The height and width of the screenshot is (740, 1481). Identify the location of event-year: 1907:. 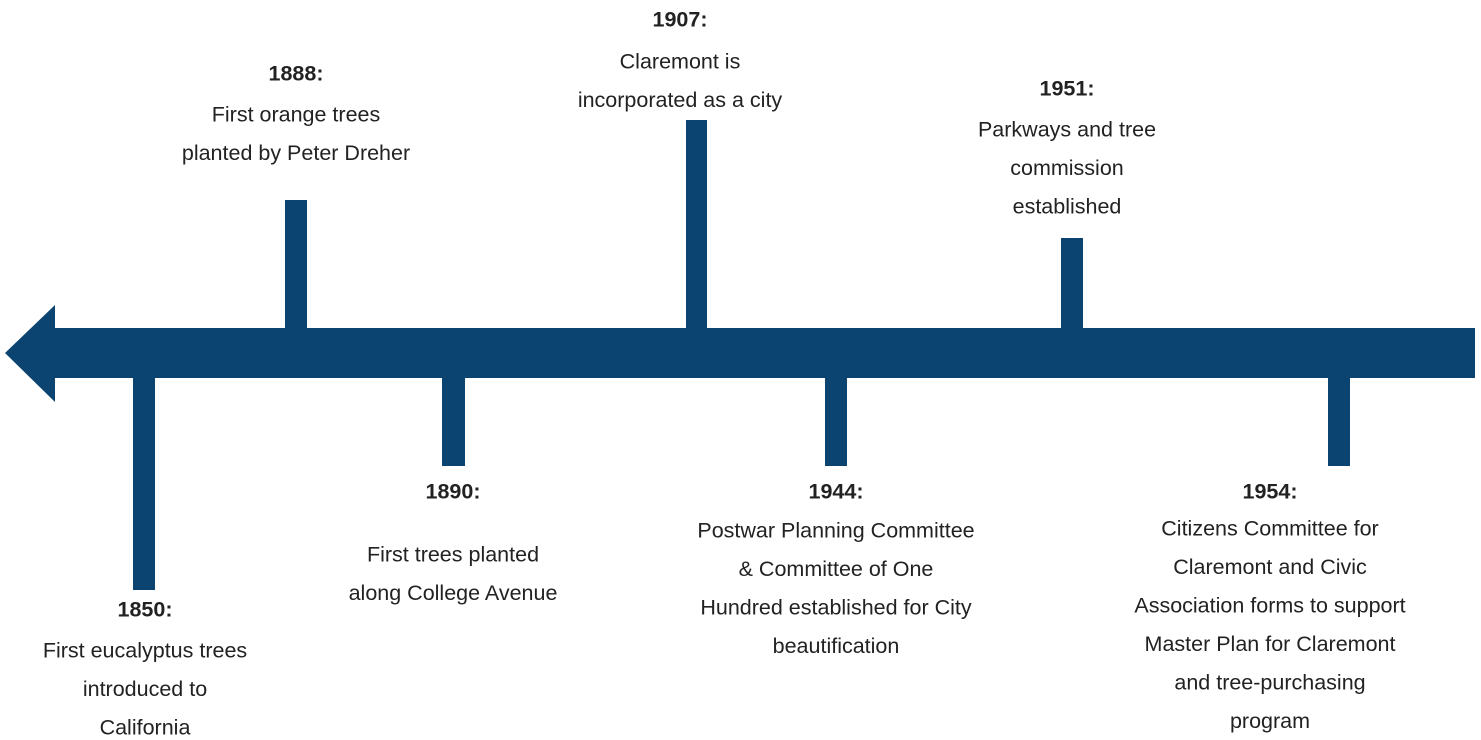
(680, 20).